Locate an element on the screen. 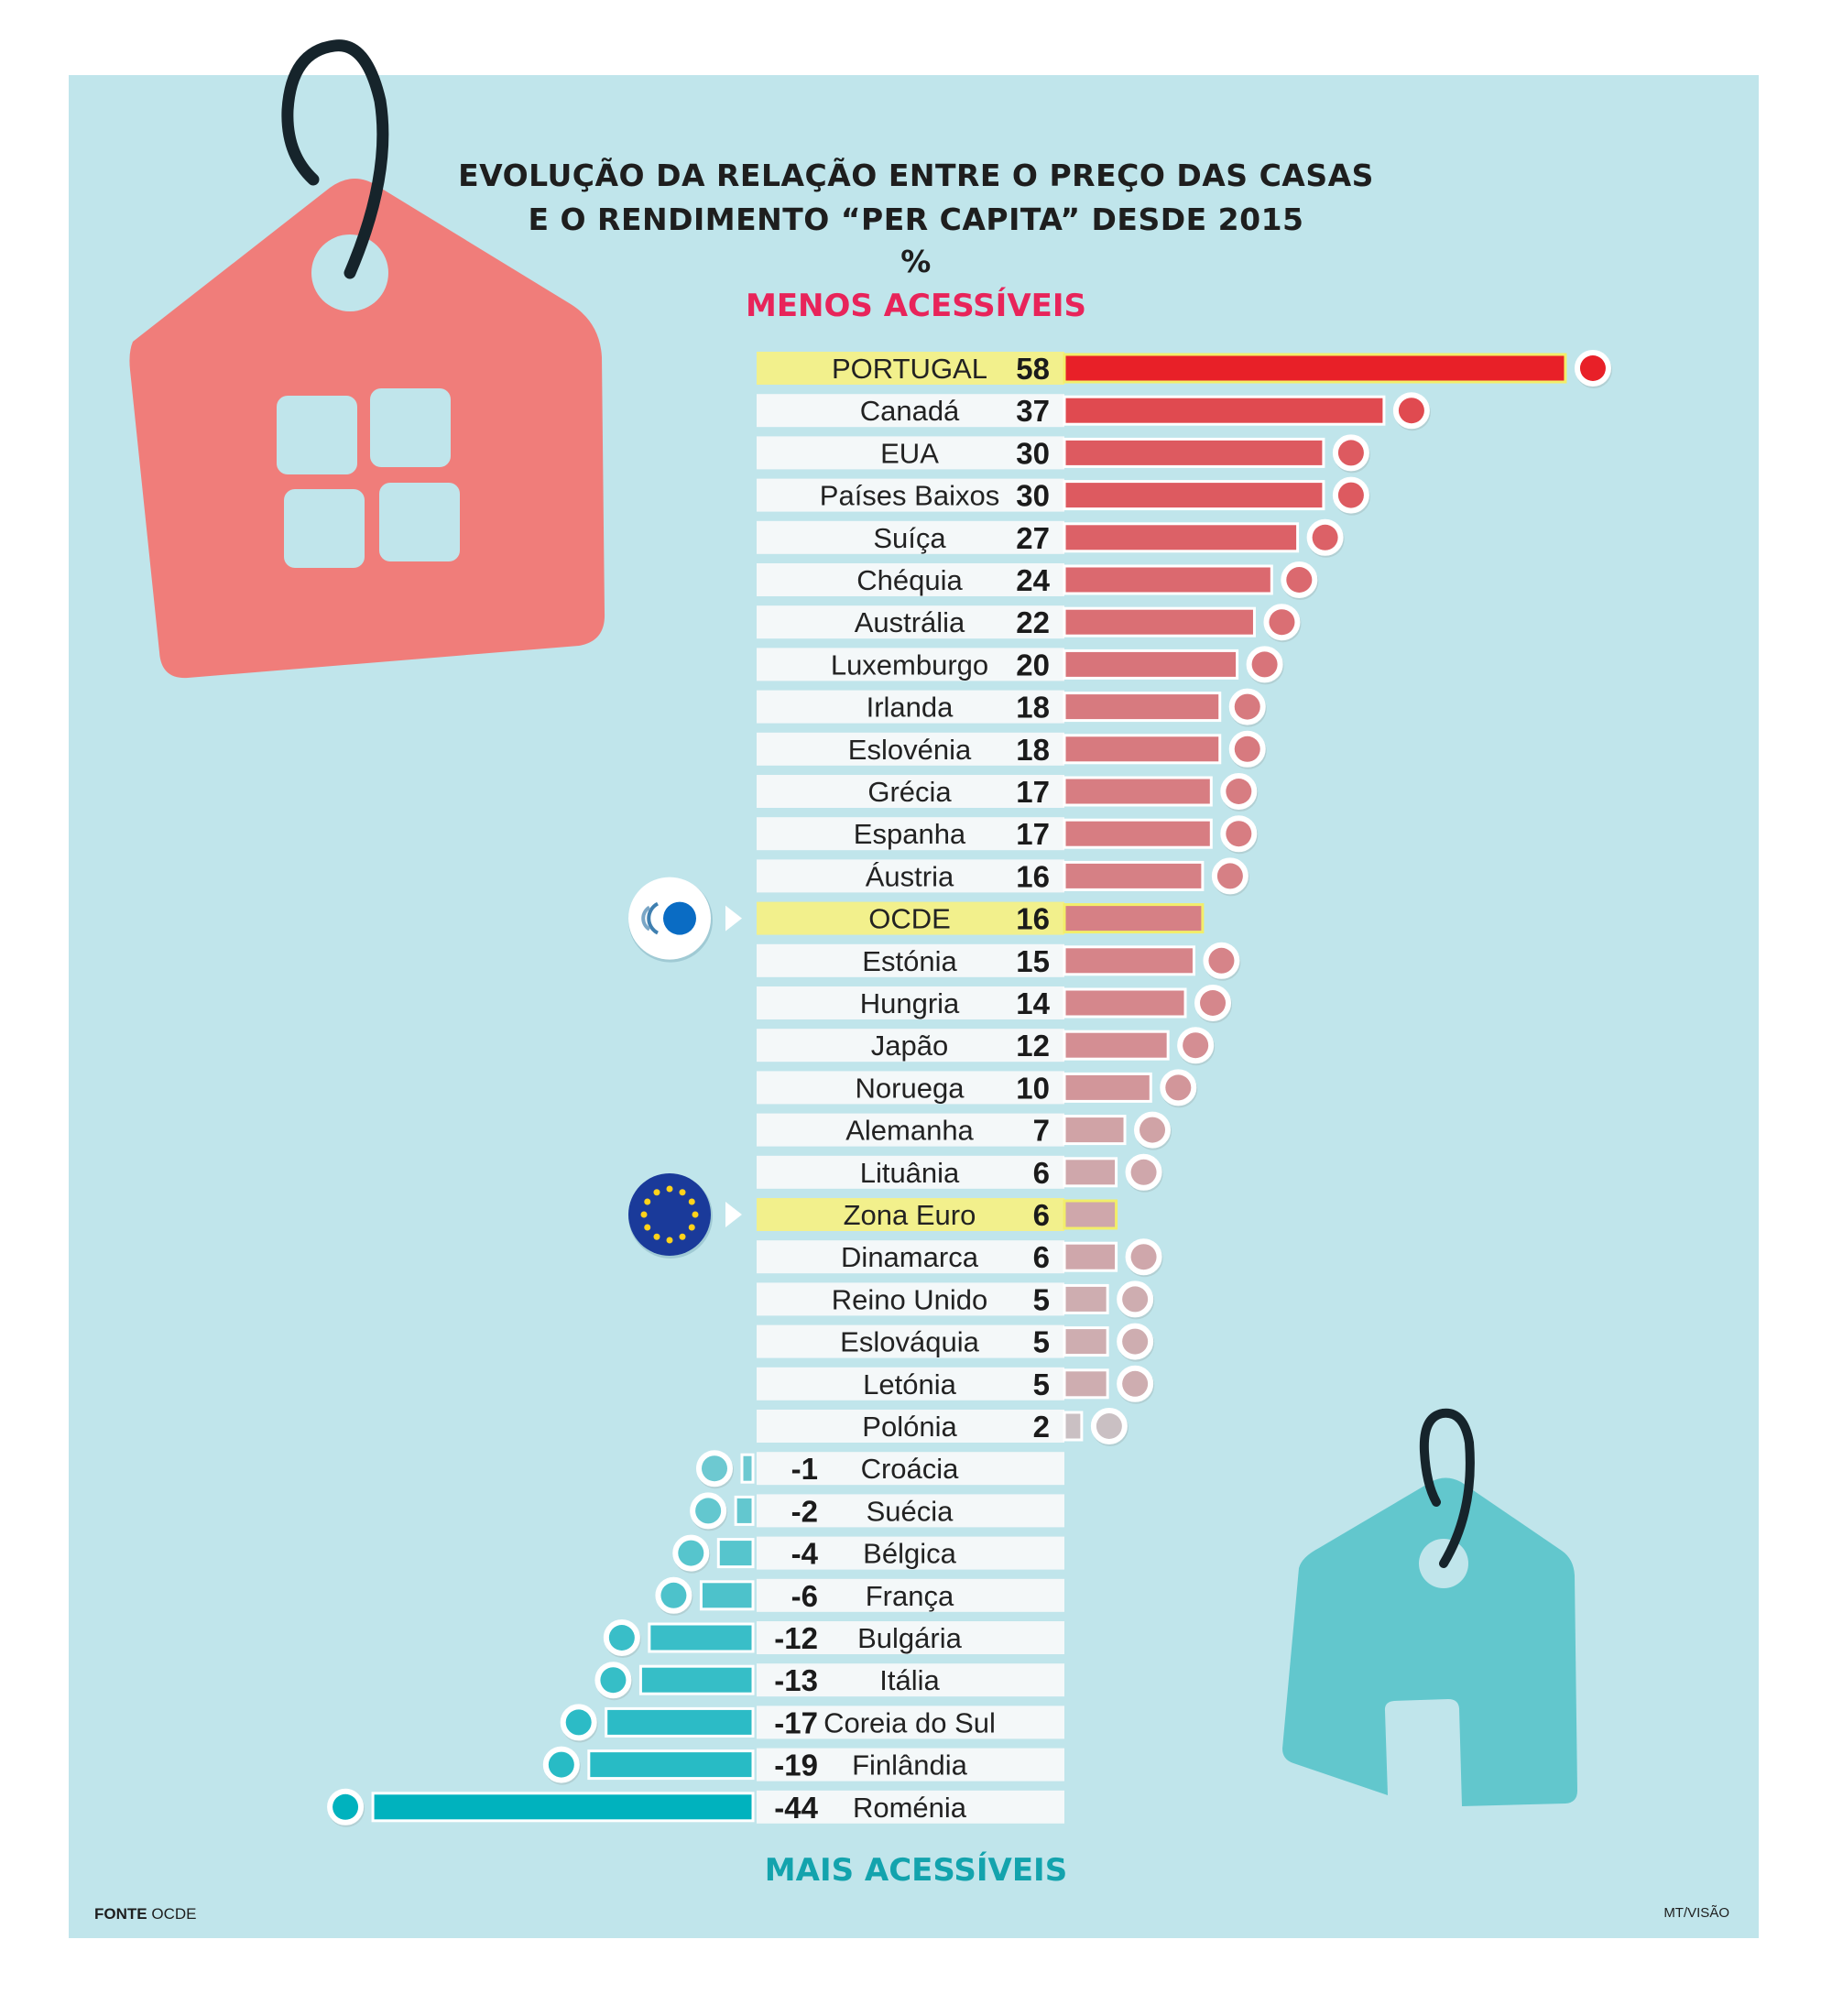  value-label: 30 is located at coordinates (1033, 453).